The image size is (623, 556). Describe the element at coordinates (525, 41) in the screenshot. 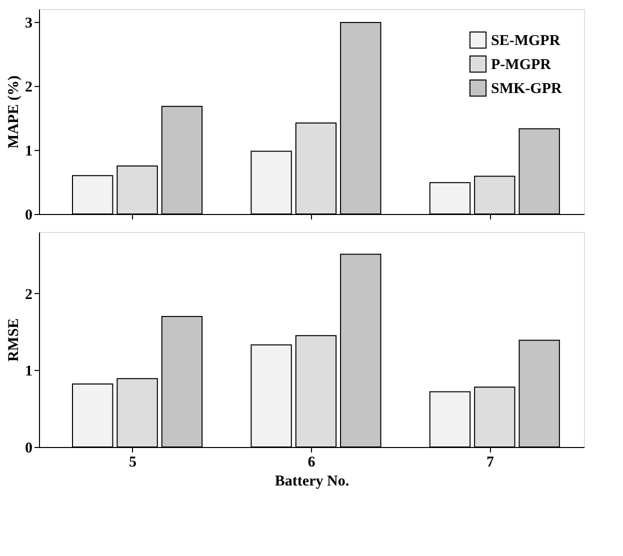

I see `legend-label: SE-MGPR` at that location.